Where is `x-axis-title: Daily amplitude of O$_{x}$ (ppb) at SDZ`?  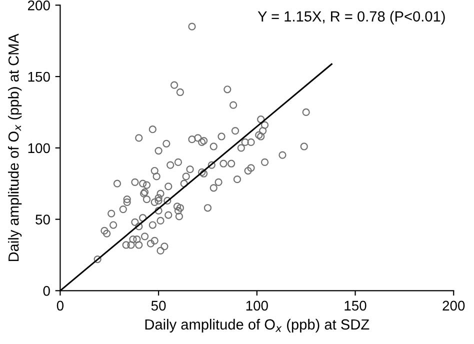
x-axis-title: Daily amplitude of O$_{x}$ (ppb) at SDZ is located at coordinates (257, 325).